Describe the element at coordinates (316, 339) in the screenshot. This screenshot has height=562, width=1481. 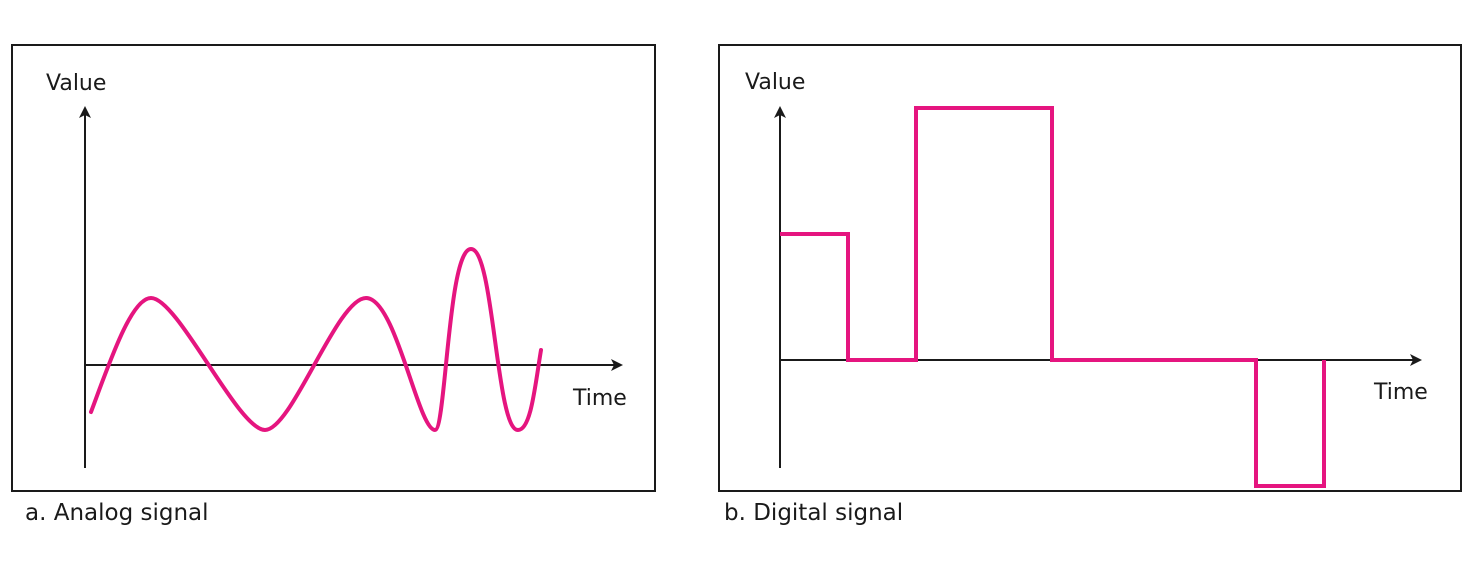
I see `analog-waveform` at that location.